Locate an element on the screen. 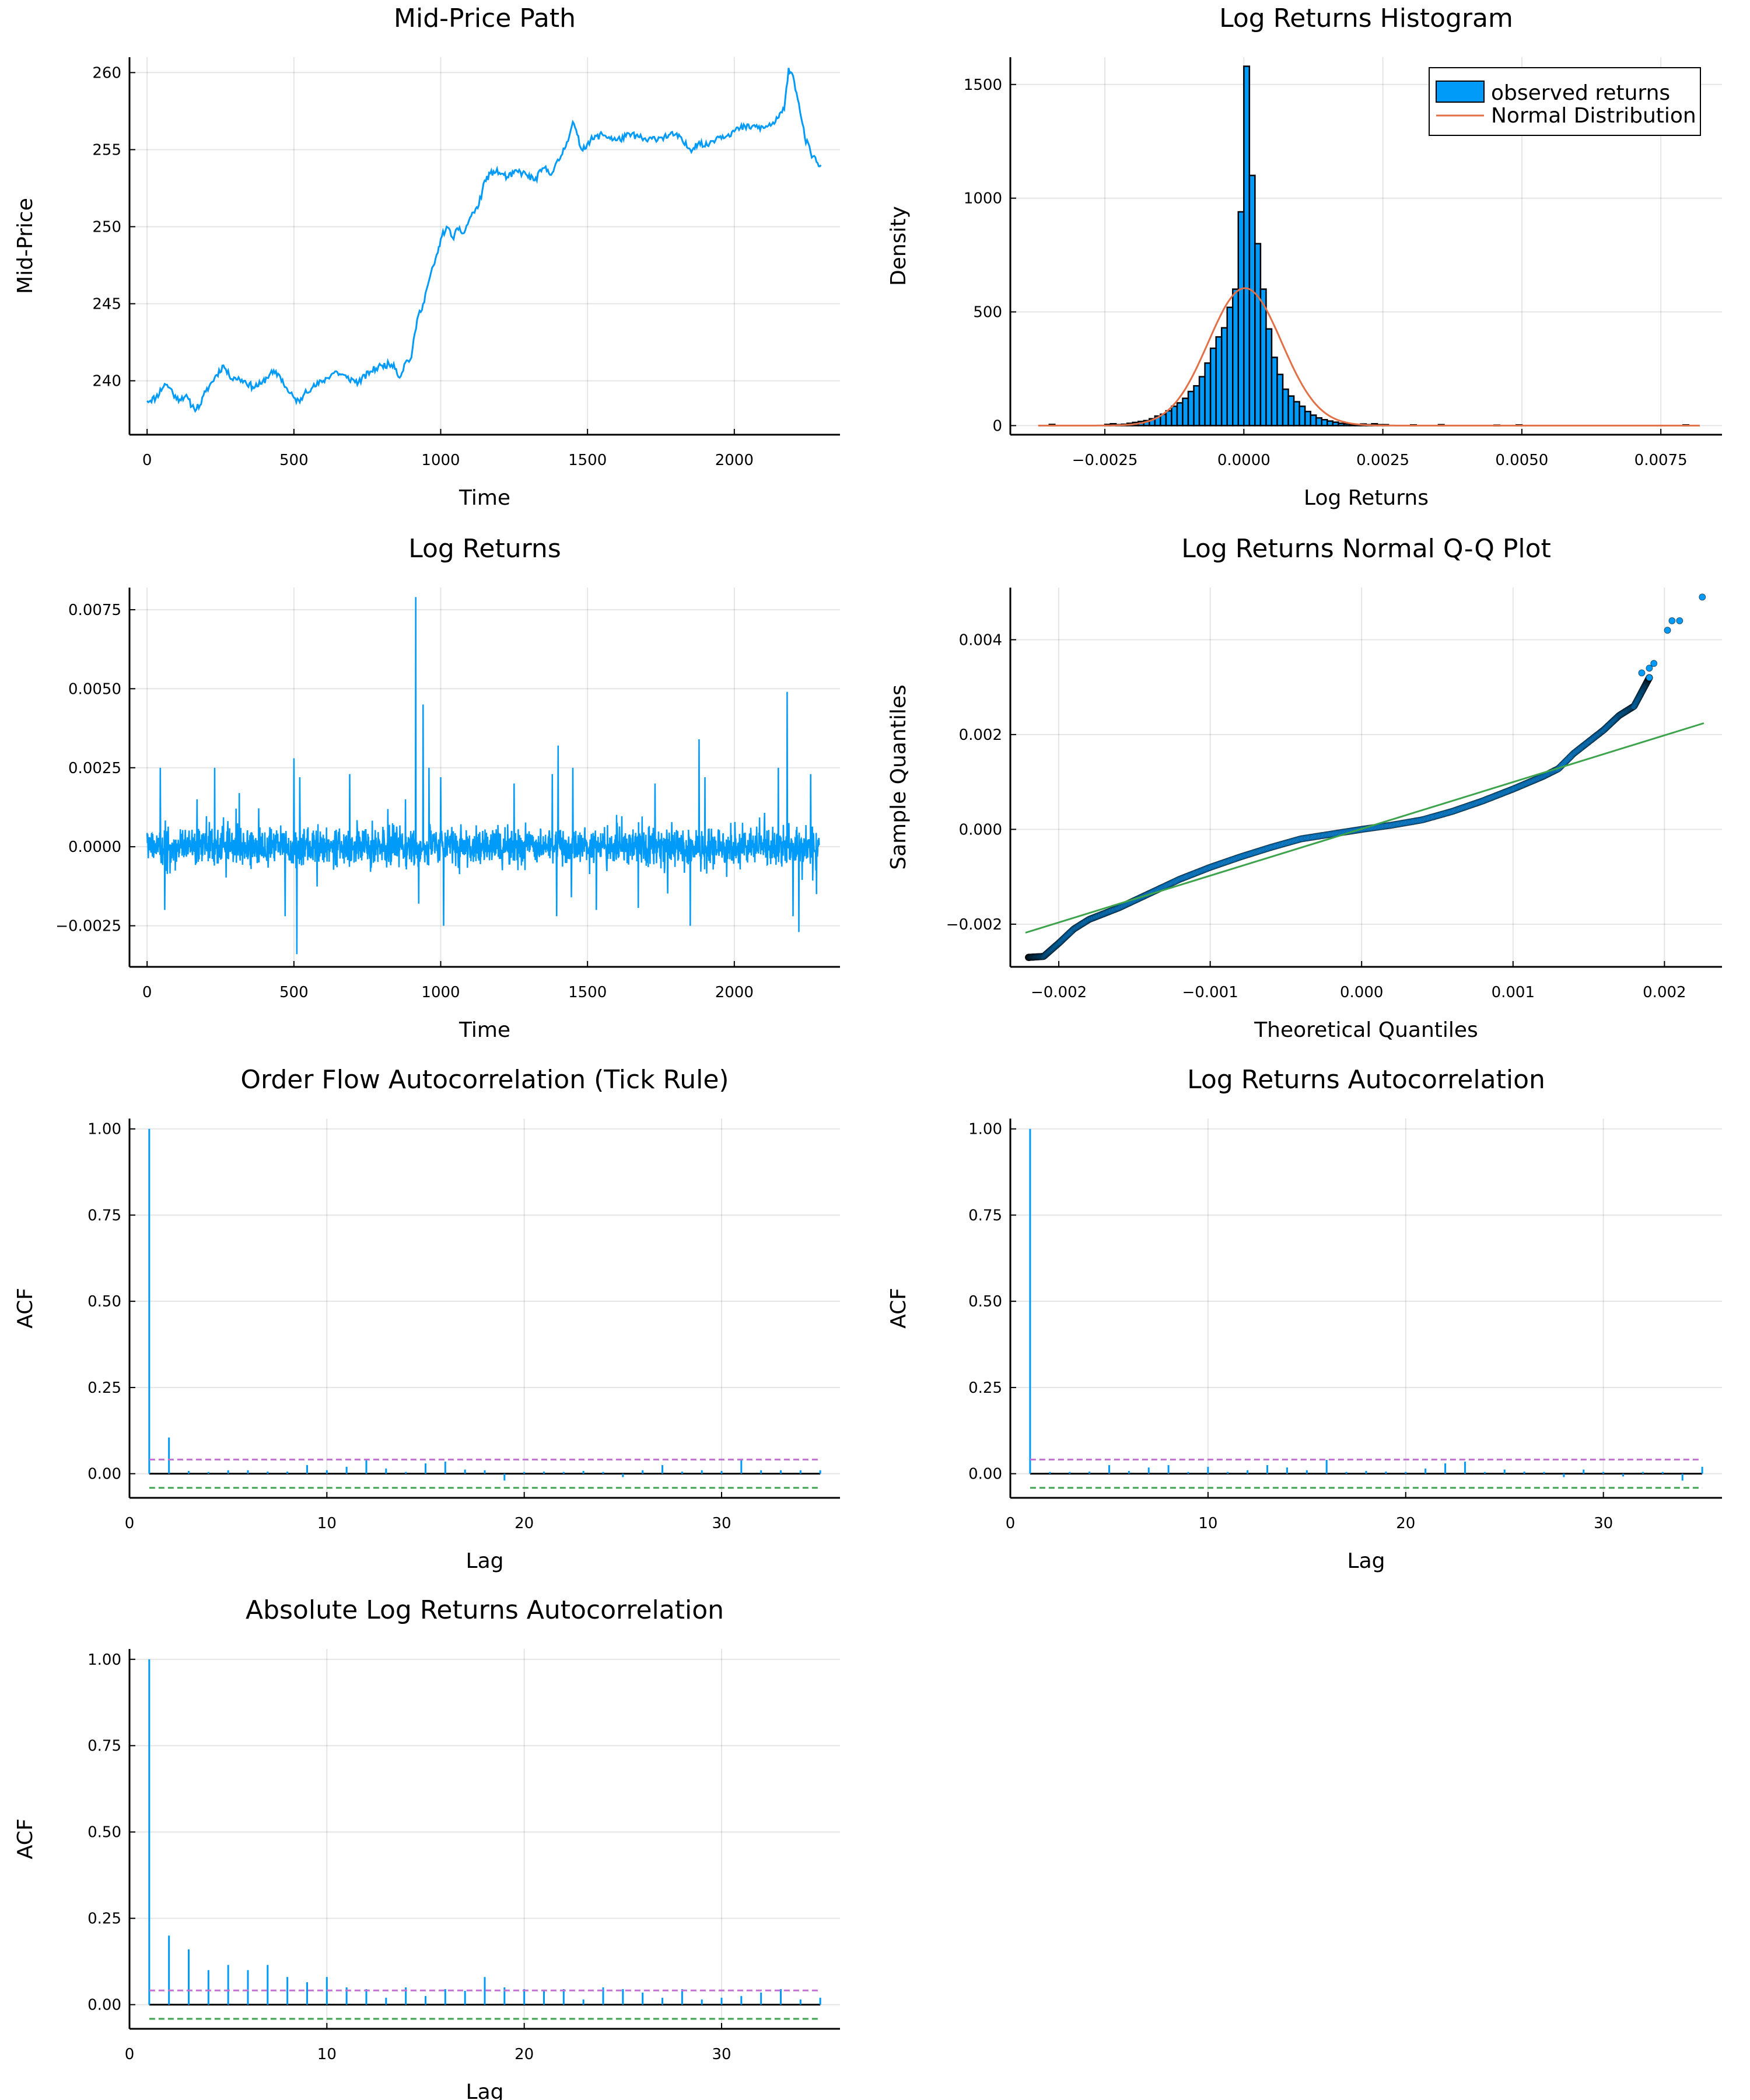 The width and height of the screenshot is (1750, 2100). chart-title: Log Returns Autocorrelation is located at coordinates (1366, 1080).